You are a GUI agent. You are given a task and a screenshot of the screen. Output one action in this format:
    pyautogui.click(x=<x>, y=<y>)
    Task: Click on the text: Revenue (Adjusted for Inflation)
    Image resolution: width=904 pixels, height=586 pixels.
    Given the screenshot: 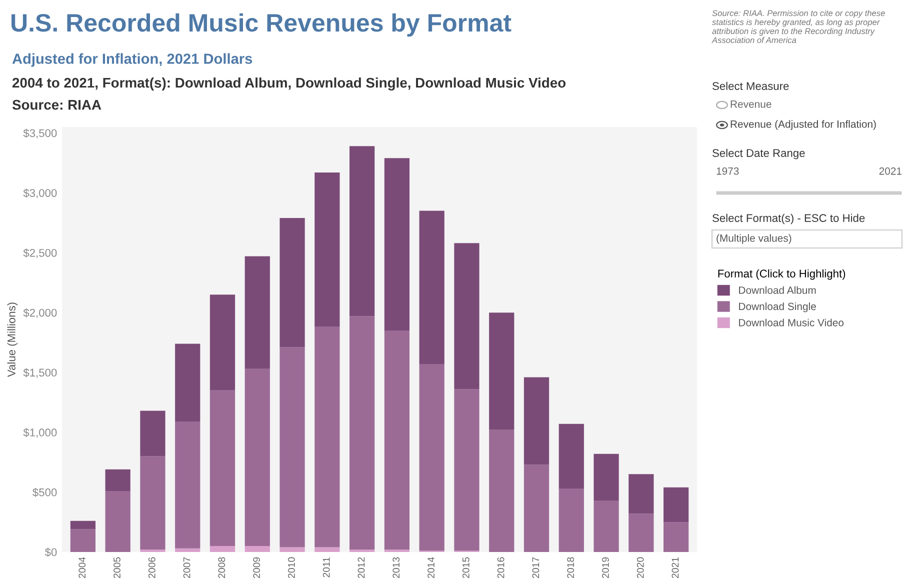 What is the action you would take?
    pyautogui.click(x=803, y=125)
    